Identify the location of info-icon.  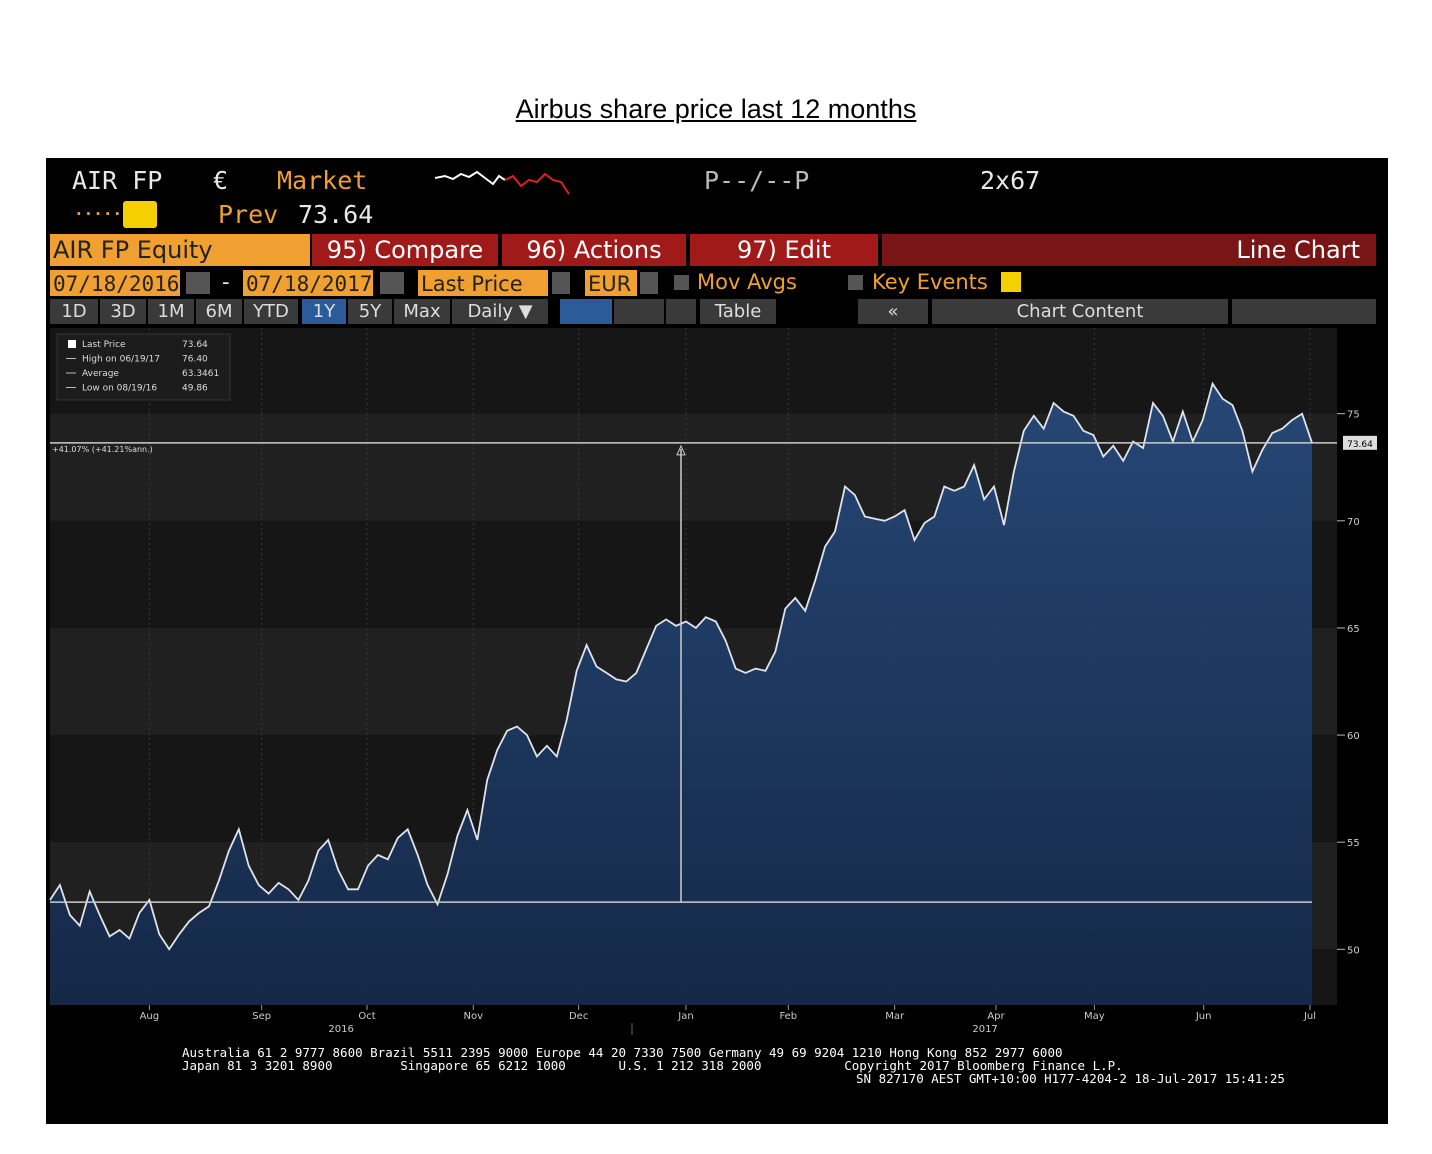
(1011, 282).